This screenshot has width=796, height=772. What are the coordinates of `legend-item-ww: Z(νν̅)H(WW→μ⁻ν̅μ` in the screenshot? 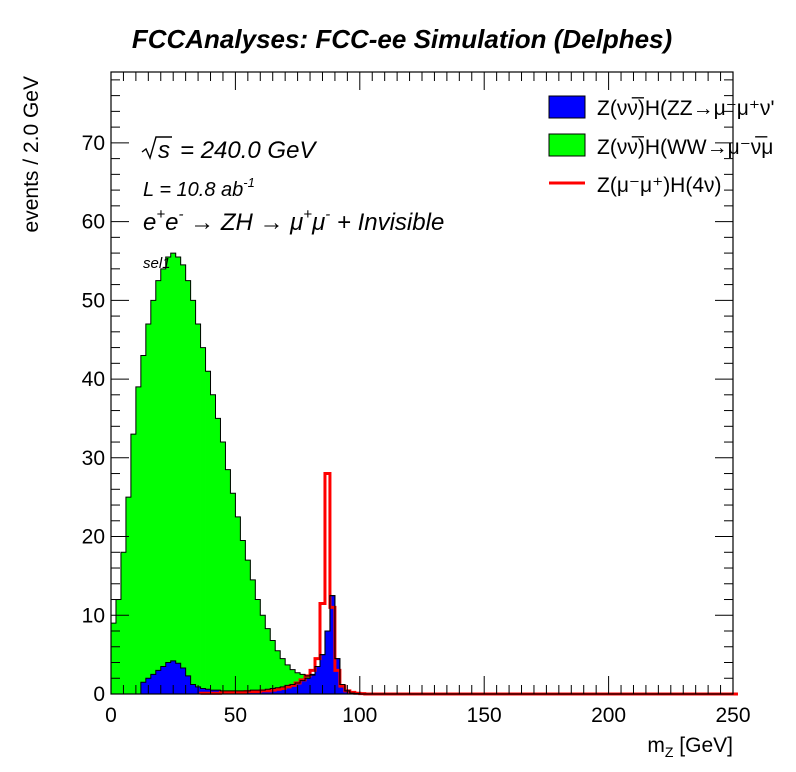 It's located at (660, 146).